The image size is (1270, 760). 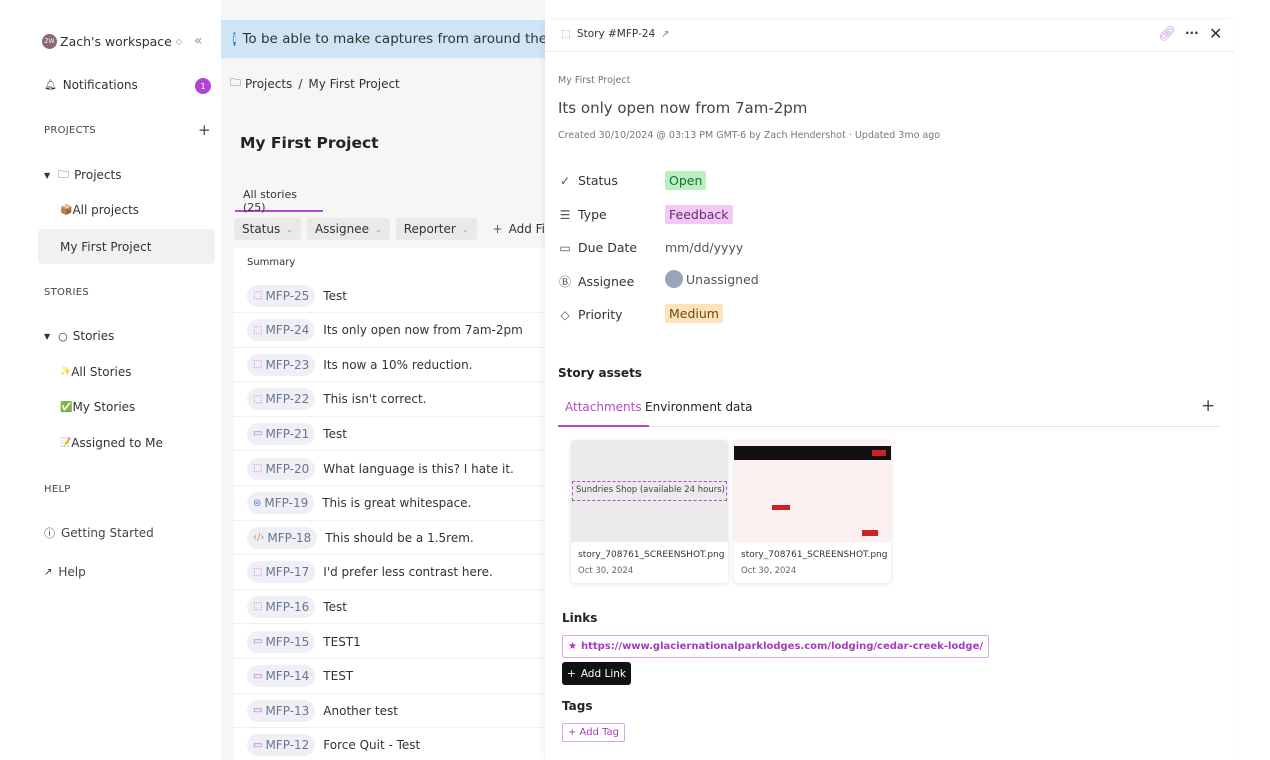 I want to click on assignee-value: Unassigned, so click(x=722, y=279).